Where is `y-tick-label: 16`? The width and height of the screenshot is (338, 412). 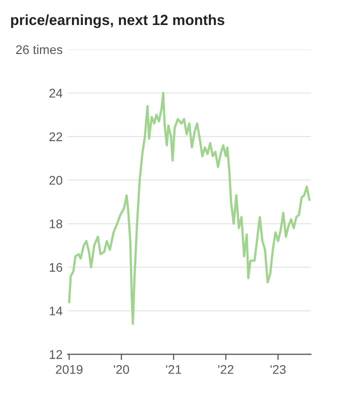 y-tick-label: 16 is located at coordinates (56, 267).